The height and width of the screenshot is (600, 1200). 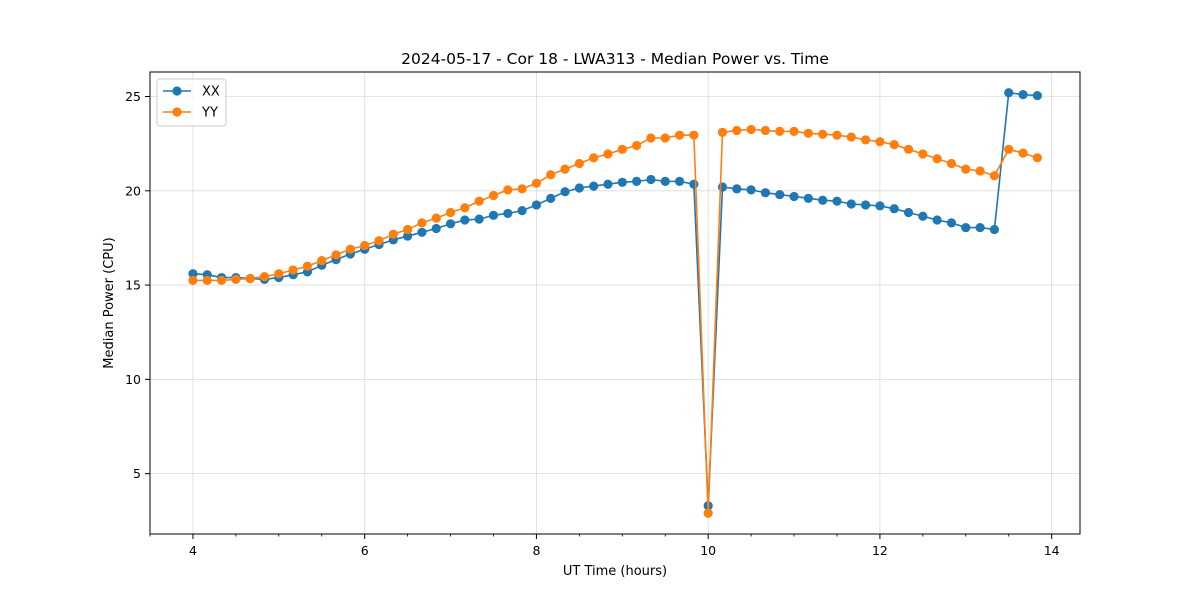 What do you see at coordinates (211, 92) in the screenshot?
I see `legend-label: XX` at bounding box center [211, 92].